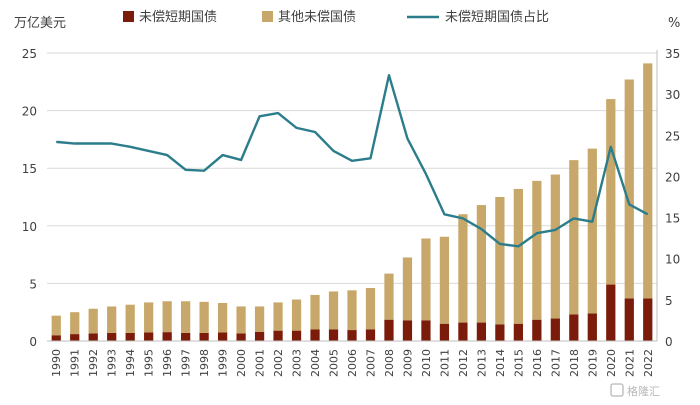 The height and width of the screenshot is (405, 700). What do you see at coordinates (29, 169) in the screenshot?
I see `left-tick-label: 15` at bounding box center [29, 169].